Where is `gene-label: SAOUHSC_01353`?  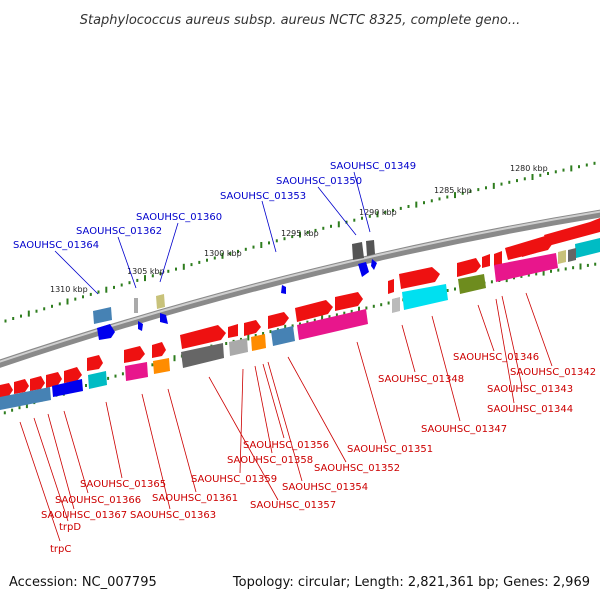 gene-label: SAOUHSC_01353 is located at coordinates (263, 196).